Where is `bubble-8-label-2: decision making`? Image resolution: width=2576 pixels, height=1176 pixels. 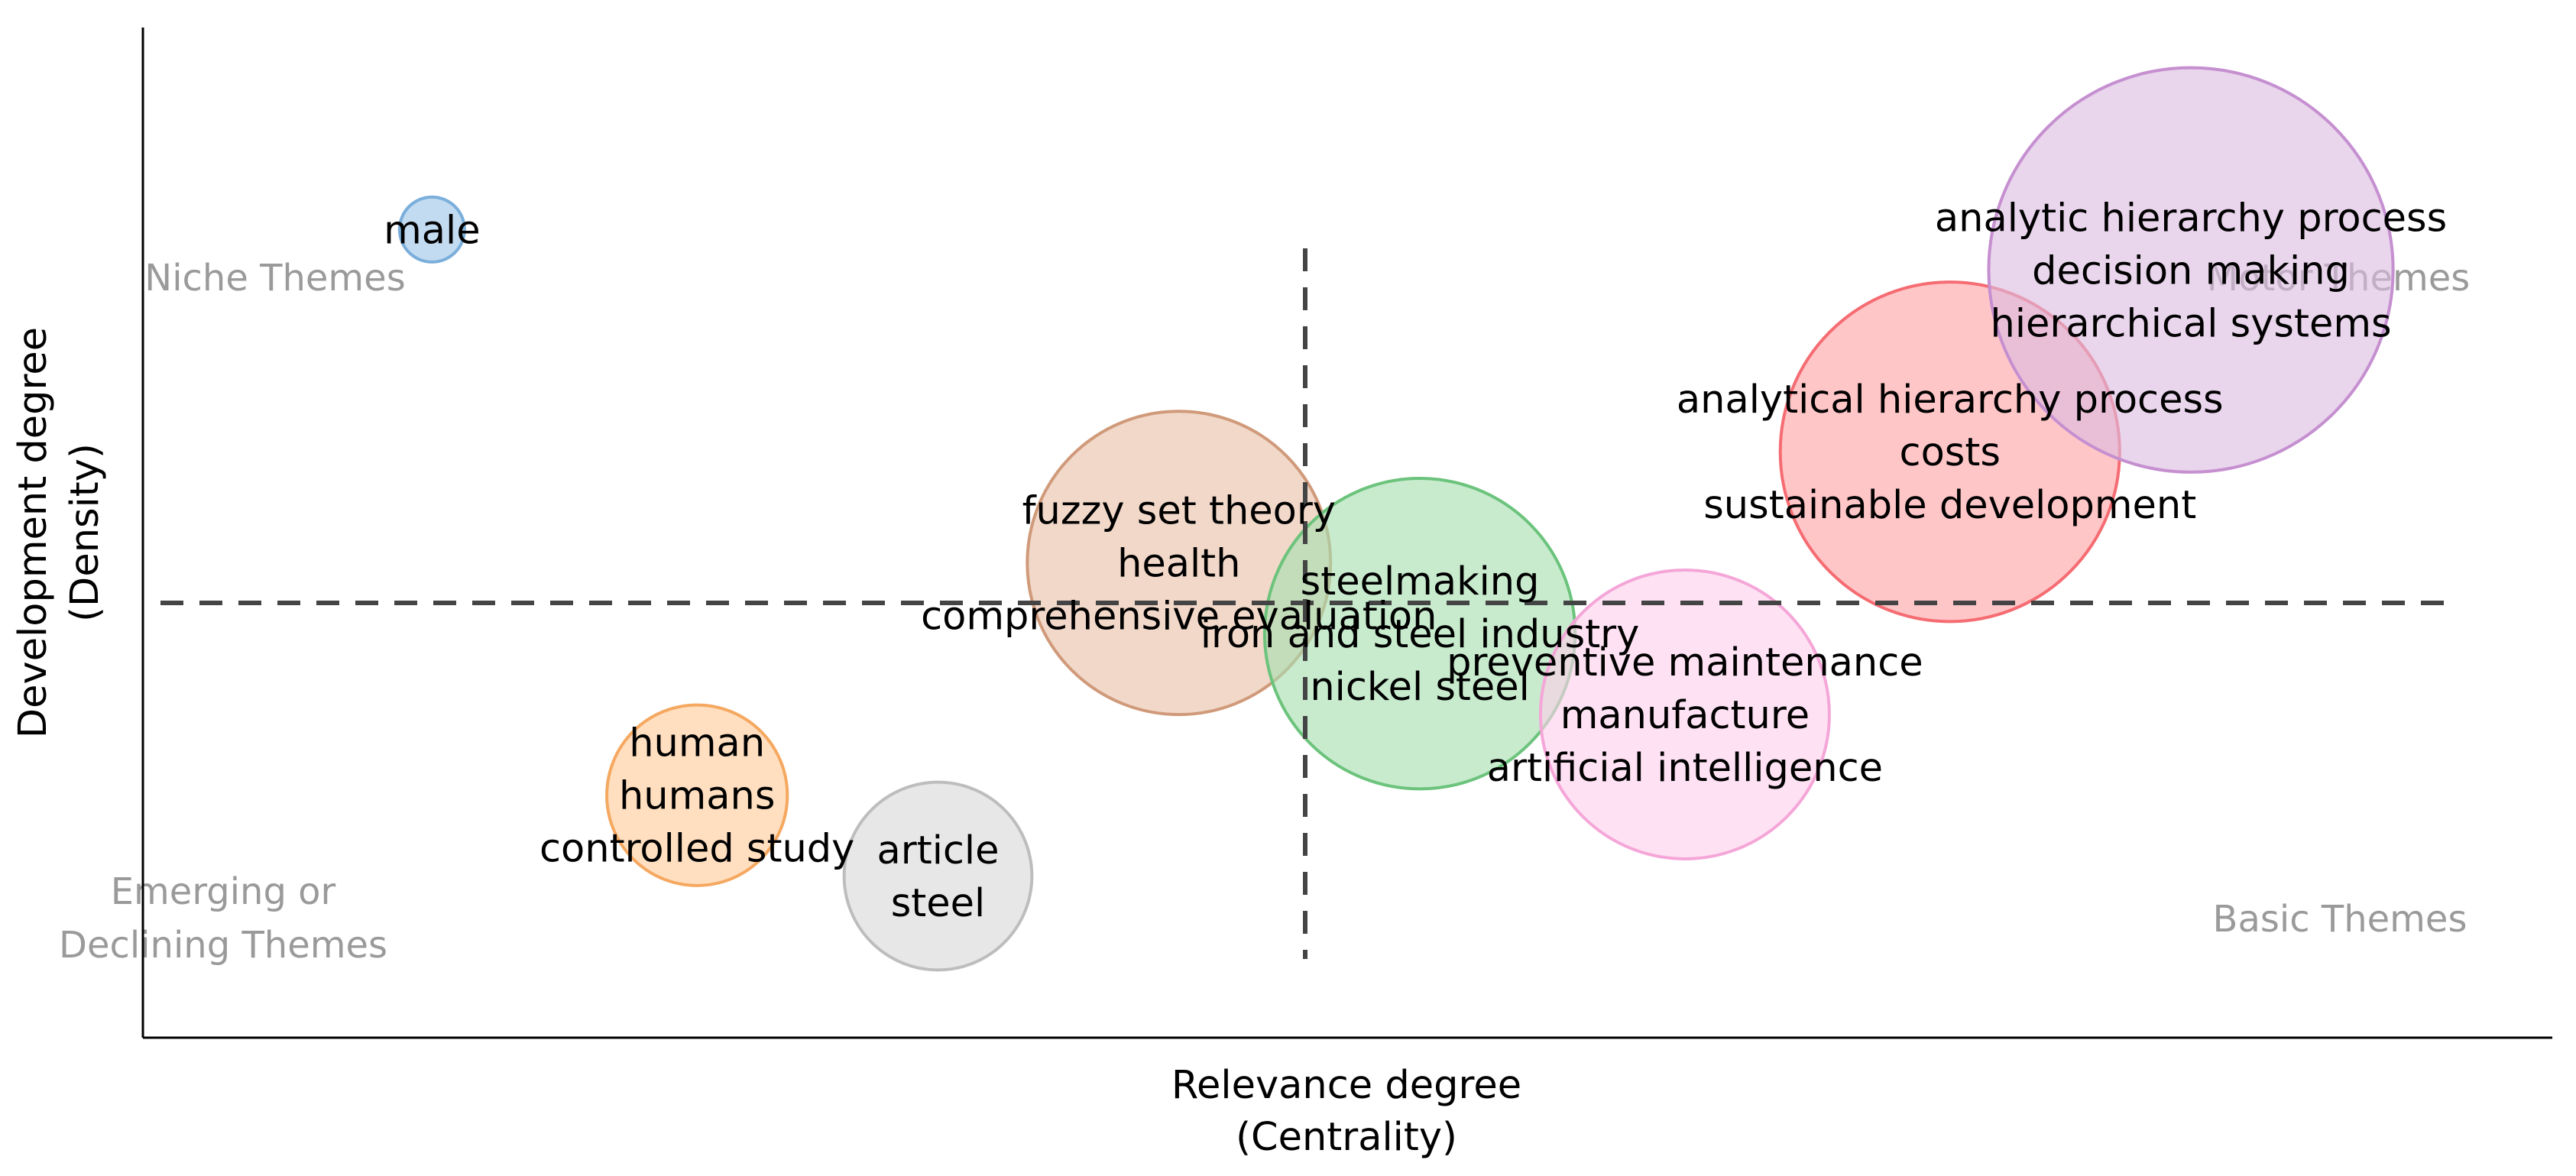 bubble-8-label-2: decision making is located at coordinates (2191, 270).